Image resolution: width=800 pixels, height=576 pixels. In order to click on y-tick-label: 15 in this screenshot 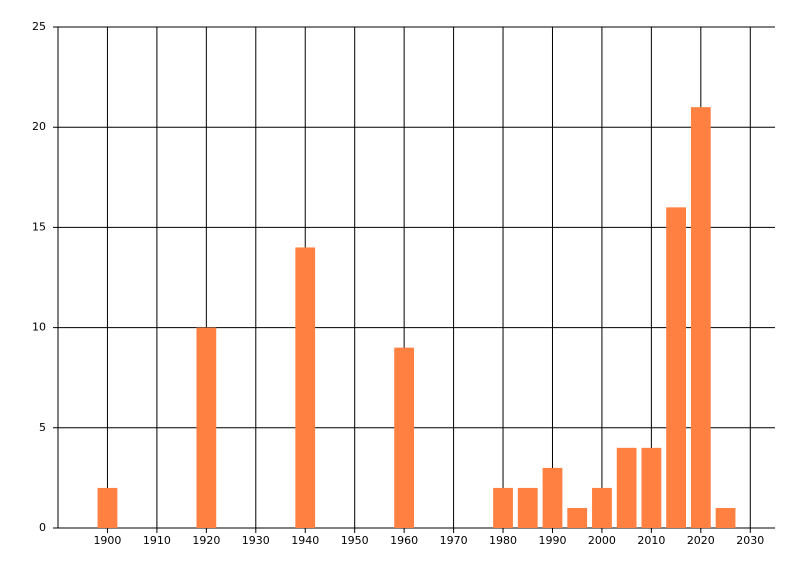, I will do `click(39, 226)`.